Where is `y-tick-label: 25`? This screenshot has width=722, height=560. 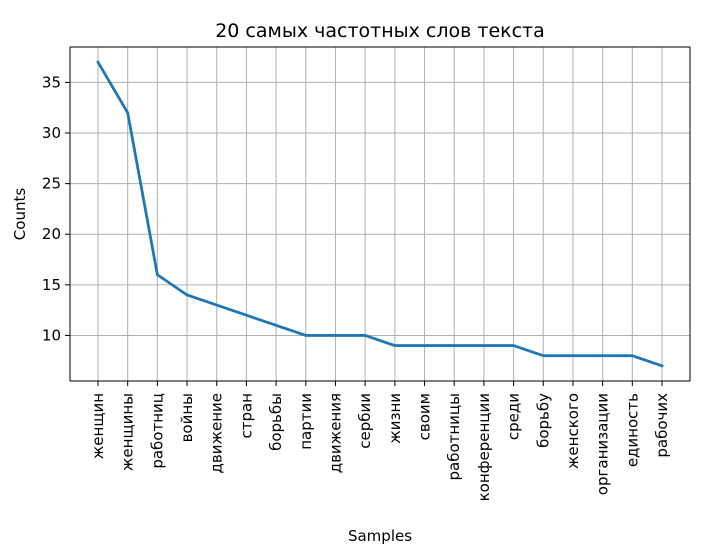 y-tick-label: 25 is located at coordinates (51, 184).